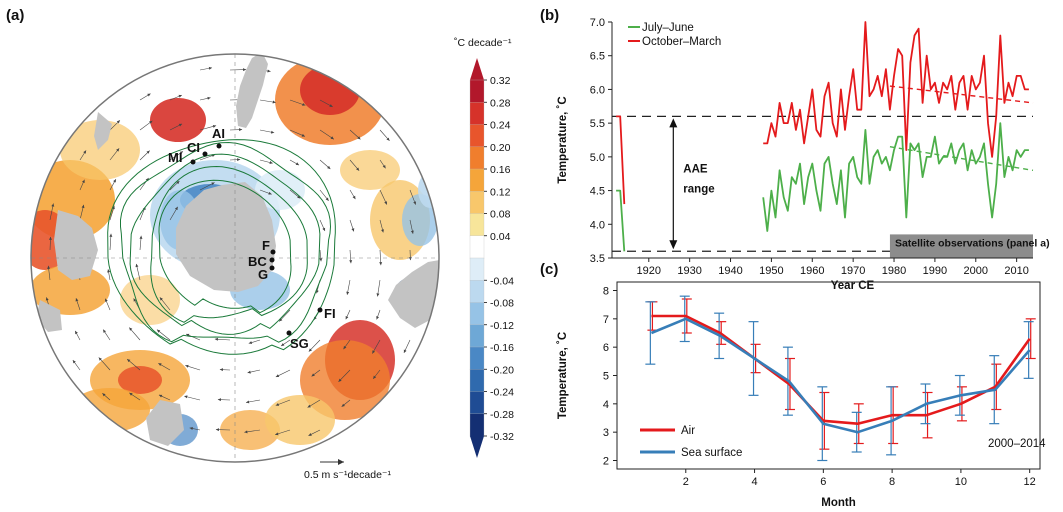 The width and height of the screenshot is (1063, 512). Describe the element at coordinates (165, 423) in the screenshot. I see `land-indian-ocean-island` at that location.